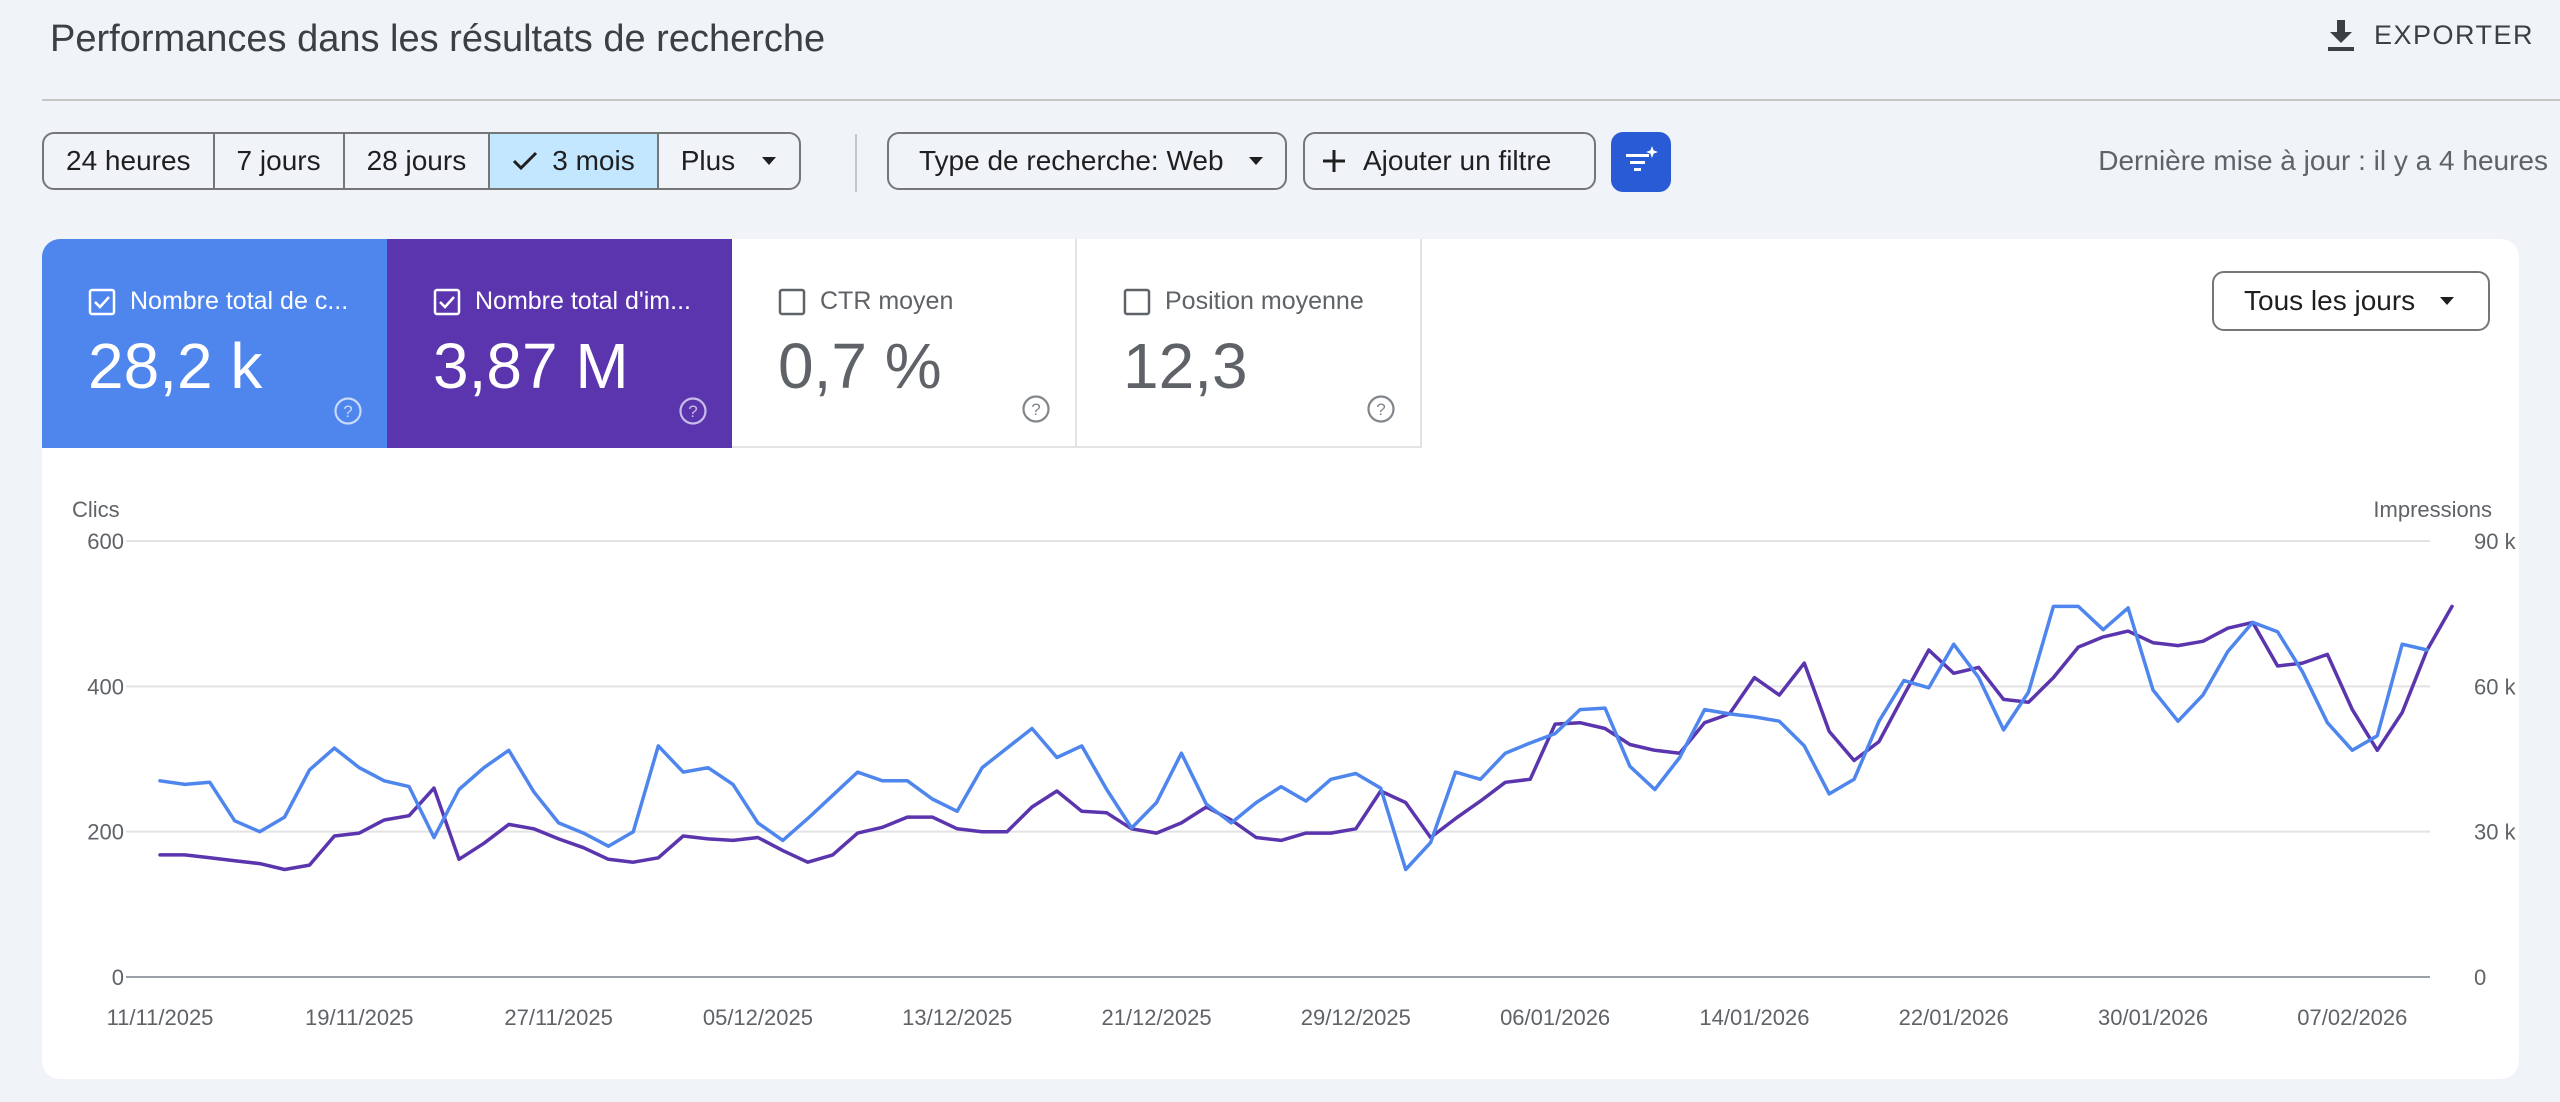  What do you see at coordinates (118, 977) in the screenshot?
I see `y-left-tick-label: 0` at bounding box center [118, 977].